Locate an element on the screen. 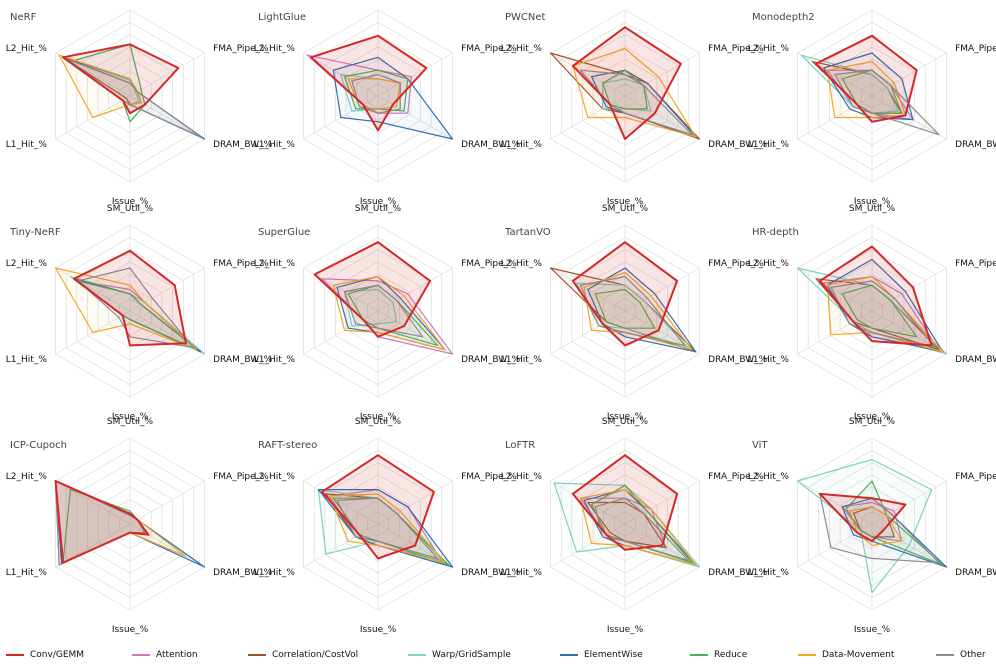 This screenshot has height=672, width=996. legend-label: Data-Movement is located at coordinates (858, 655).